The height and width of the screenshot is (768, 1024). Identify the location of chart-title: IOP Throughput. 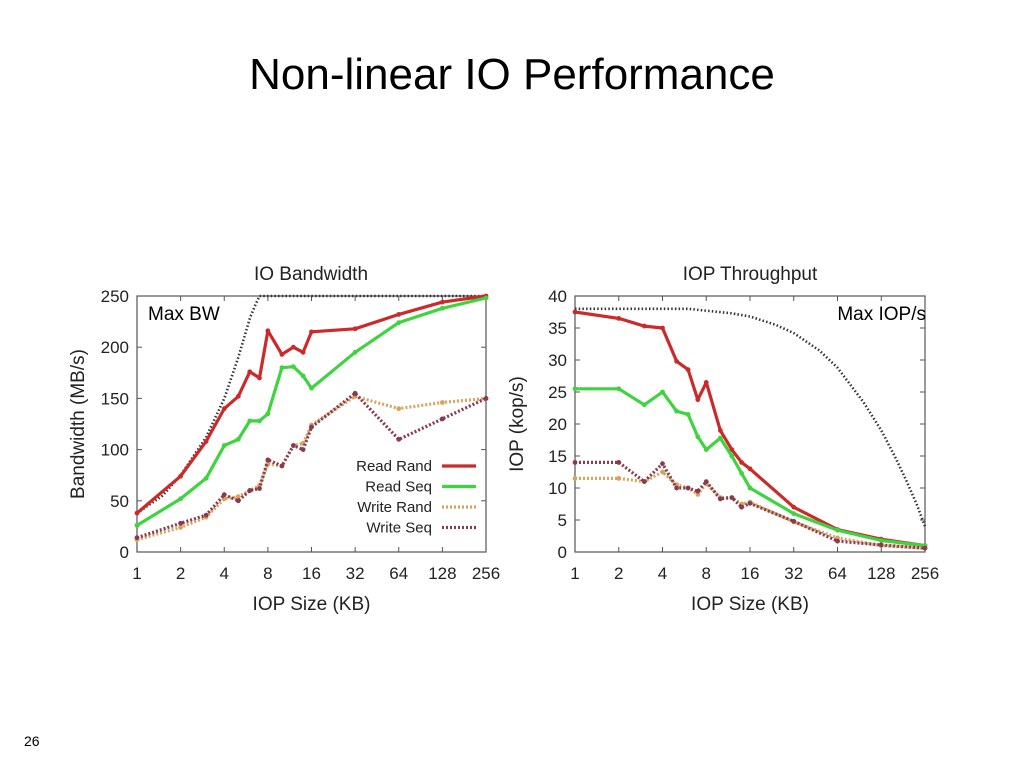
(750, 274).